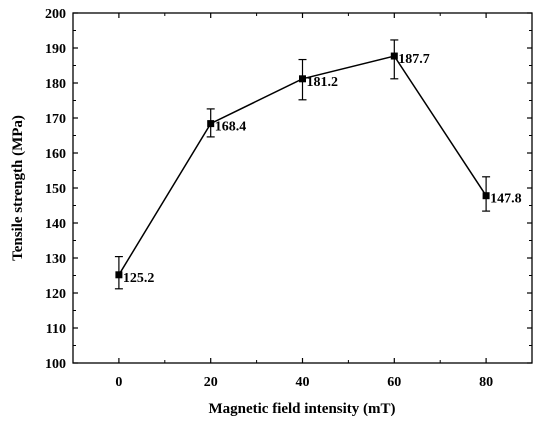 This screenshot has width=550, height=432. I want to click on x-axis-label: Magnetic field intensity (mT), so click(301, 409).